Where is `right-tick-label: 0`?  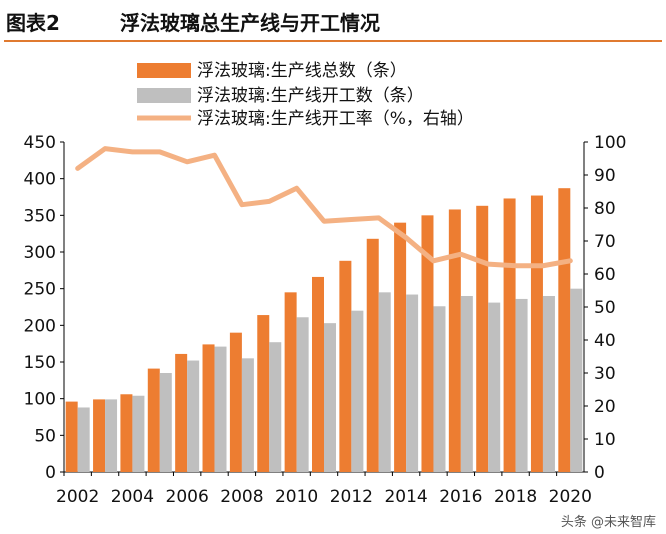
right-tick-label: 0 is located at coordinates (599, 473).